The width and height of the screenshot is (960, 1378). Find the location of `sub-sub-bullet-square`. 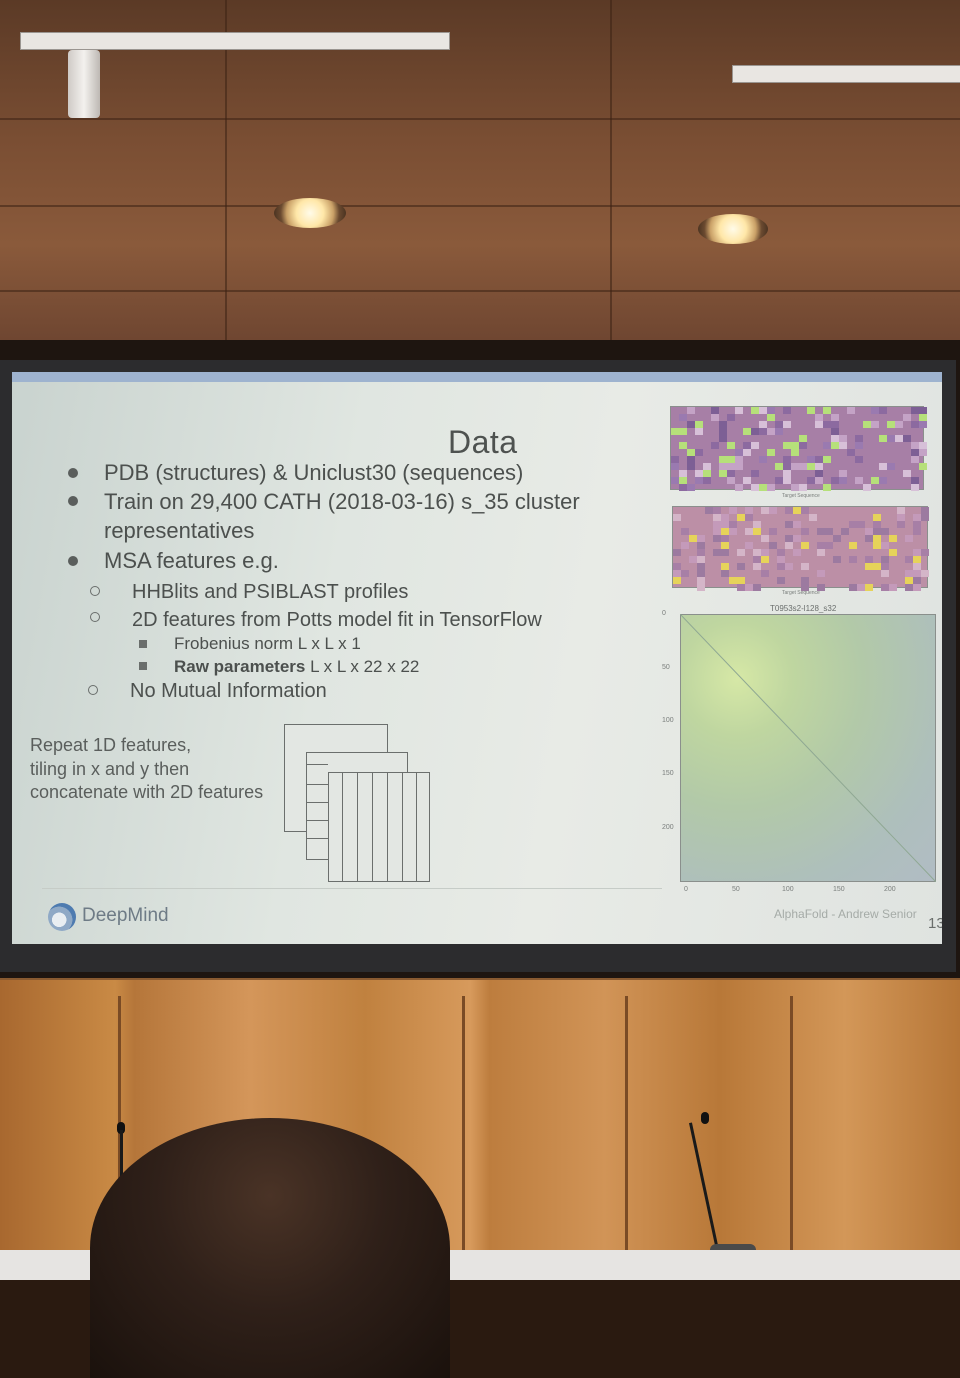

sub-sub-bullet-square is located at coordinates (143, 644).